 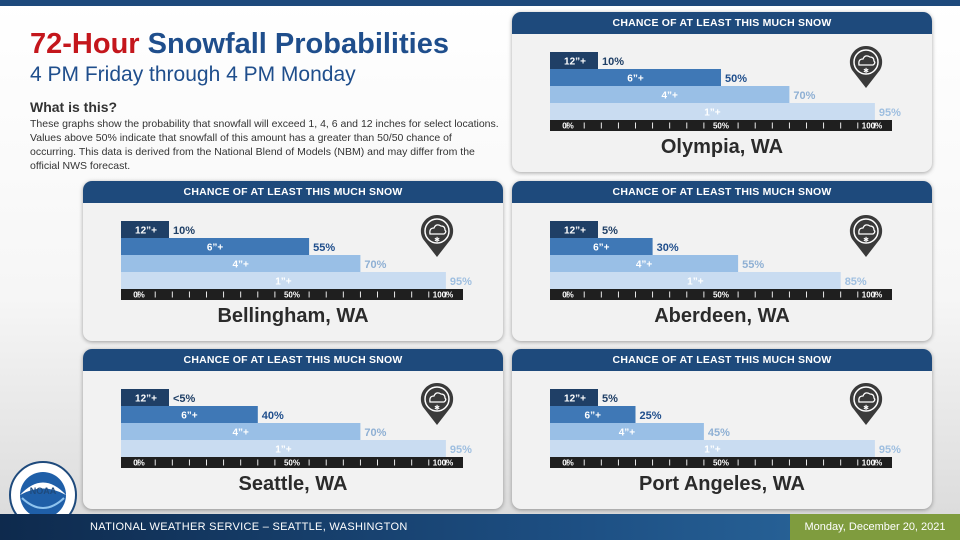 I want to click on bar-value-label: 45%, so click(x=719, y=433).